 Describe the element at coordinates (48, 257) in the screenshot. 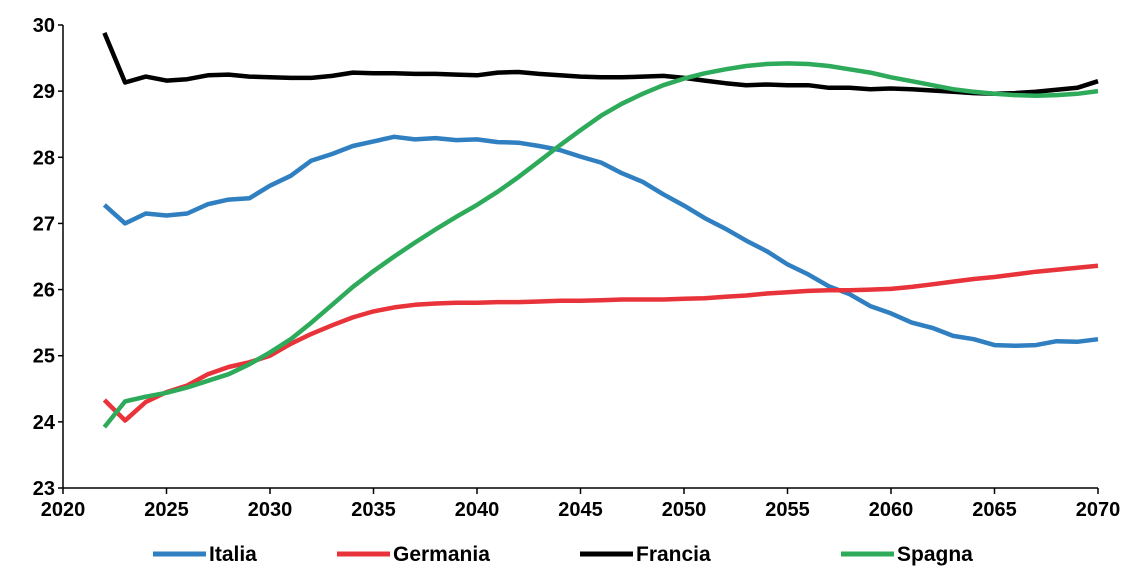

I see `y-axis-ticks: 23 24 25 26 27 28 29 30` at that location.